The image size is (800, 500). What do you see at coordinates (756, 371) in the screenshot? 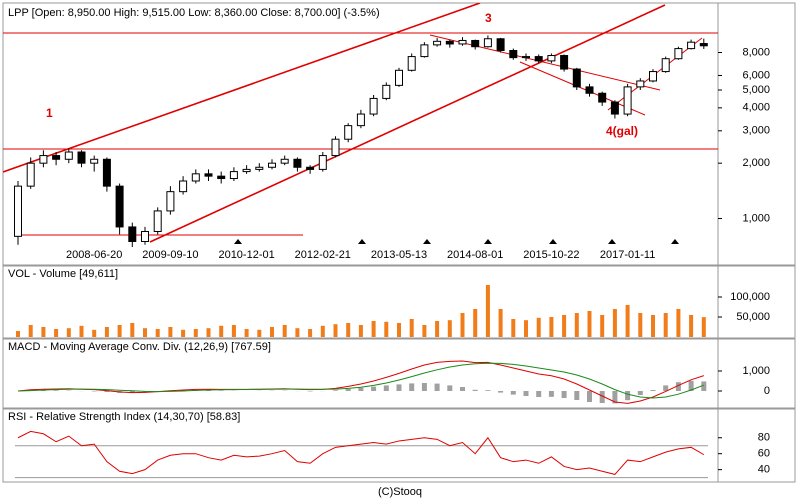
I see `y-tick-label: 1,000` at bounding box center [756, 371].